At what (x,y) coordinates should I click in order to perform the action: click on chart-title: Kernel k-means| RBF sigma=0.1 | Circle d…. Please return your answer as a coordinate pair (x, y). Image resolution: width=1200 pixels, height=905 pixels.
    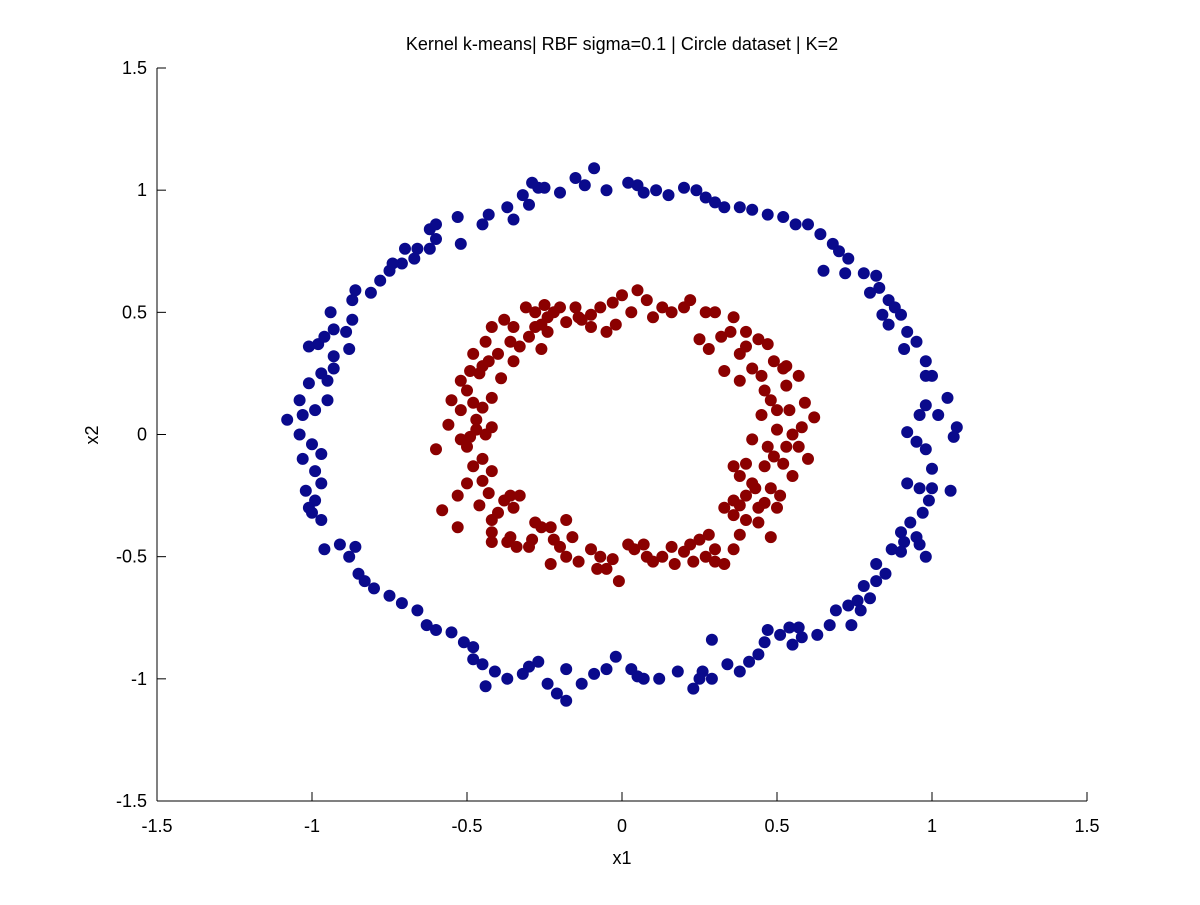
    Looking at the image, I should click on (622, 44).